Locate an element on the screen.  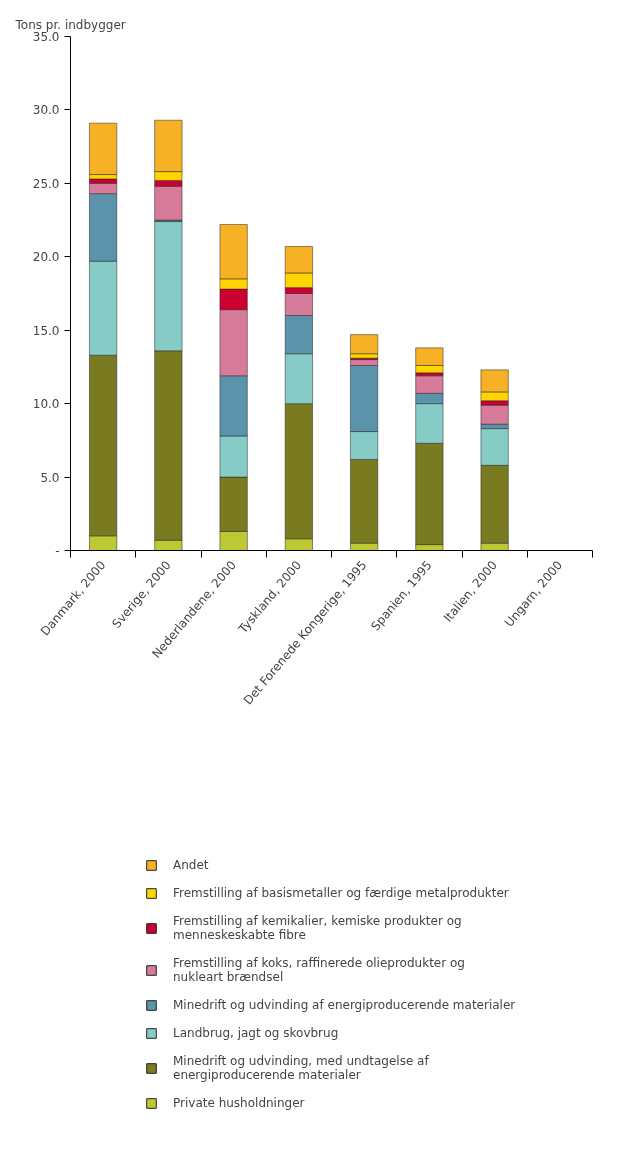
y-tick-label: 35.0 is located at coordinates (46, 37).